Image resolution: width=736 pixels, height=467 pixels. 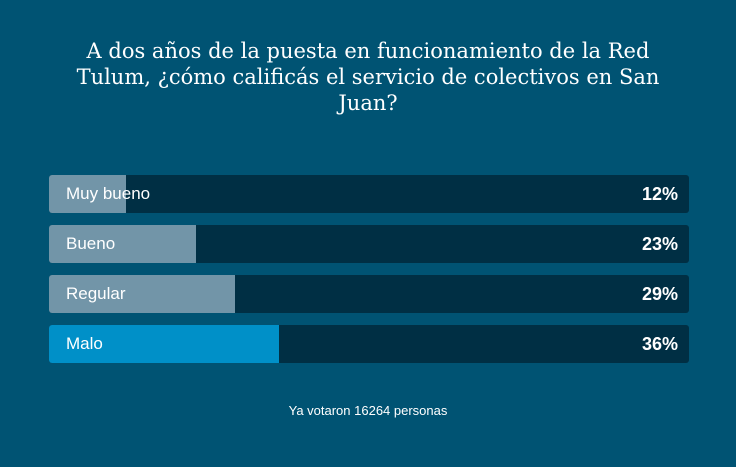 I want to click on option-percent: 29%, so click(x=659, y=294).